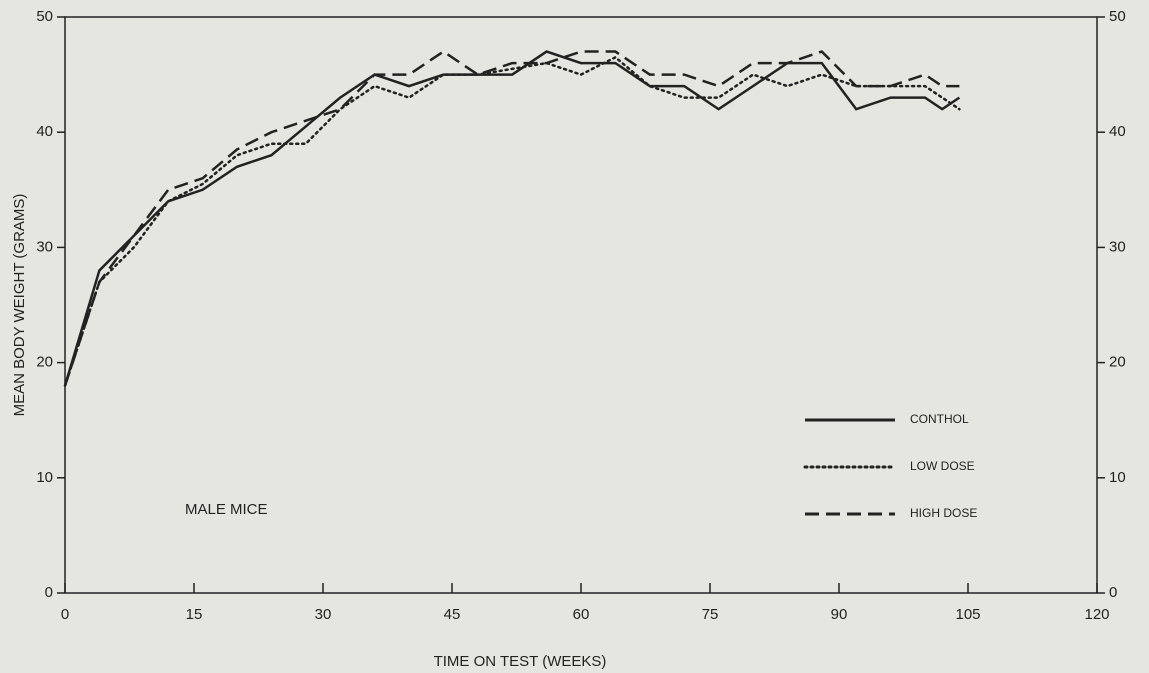 The height and width of the screenshot is (673, 1149). I want to click on y-tick-label: 10, so click(44, 477).